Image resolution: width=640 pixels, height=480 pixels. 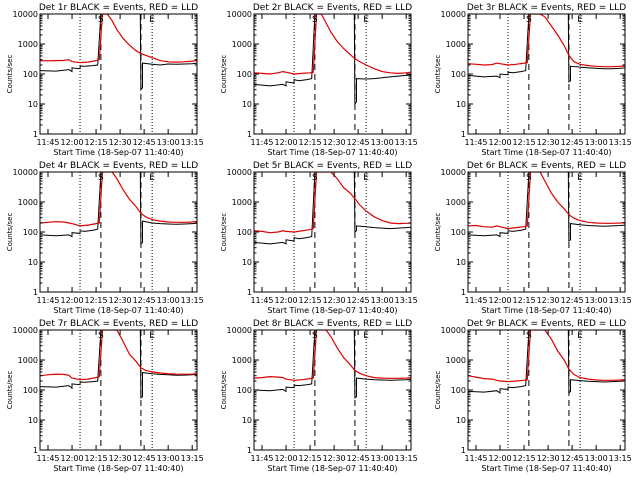 I want to click on chart-title: Det 4r BLACK = Events, RED = LLD, so click(x=118, y=166).